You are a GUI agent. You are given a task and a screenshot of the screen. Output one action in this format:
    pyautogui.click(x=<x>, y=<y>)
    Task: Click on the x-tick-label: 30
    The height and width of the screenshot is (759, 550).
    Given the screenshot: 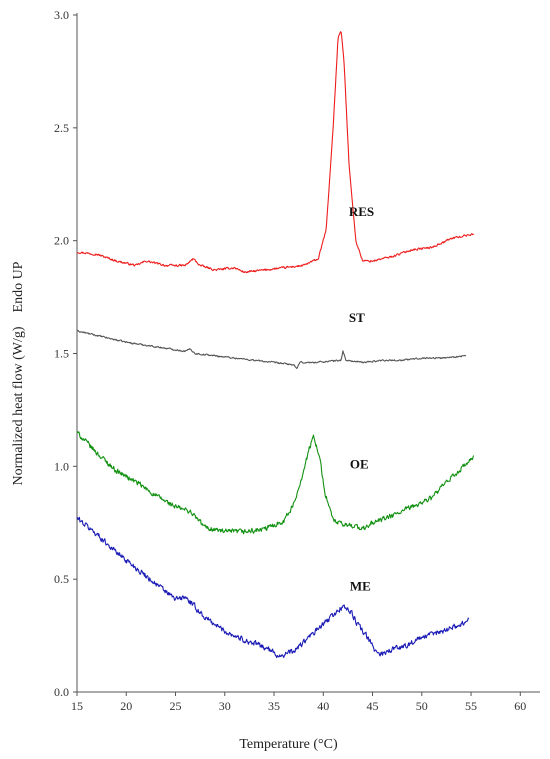 What is the action you would take?
    pyautogui.click(x=225, y=706)
    